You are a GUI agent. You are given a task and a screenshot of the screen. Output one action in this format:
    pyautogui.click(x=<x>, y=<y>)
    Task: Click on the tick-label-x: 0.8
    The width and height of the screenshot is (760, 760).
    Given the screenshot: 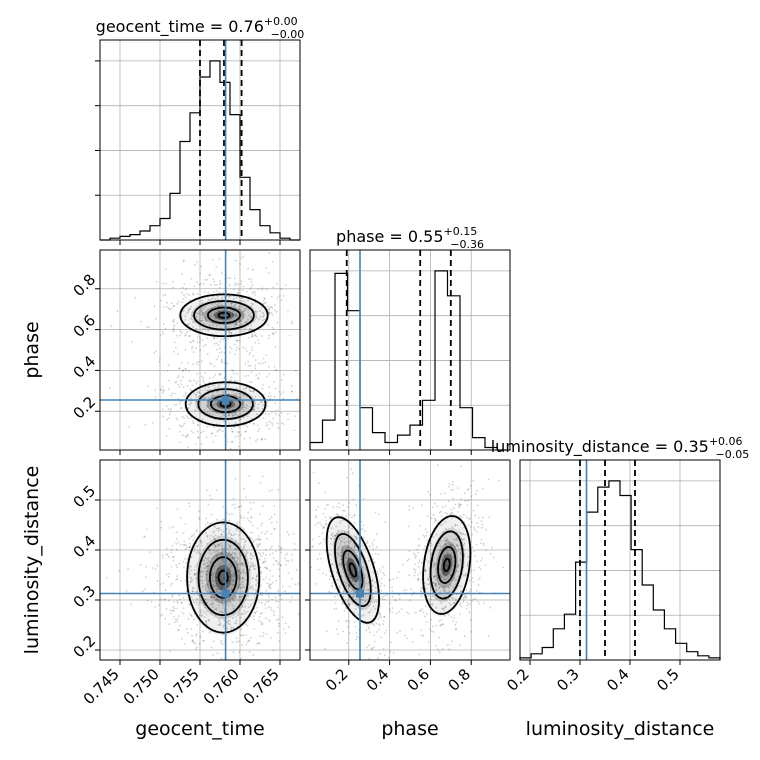 What is the action you would take?
    pyautogui.click(x=459, y=680)
    